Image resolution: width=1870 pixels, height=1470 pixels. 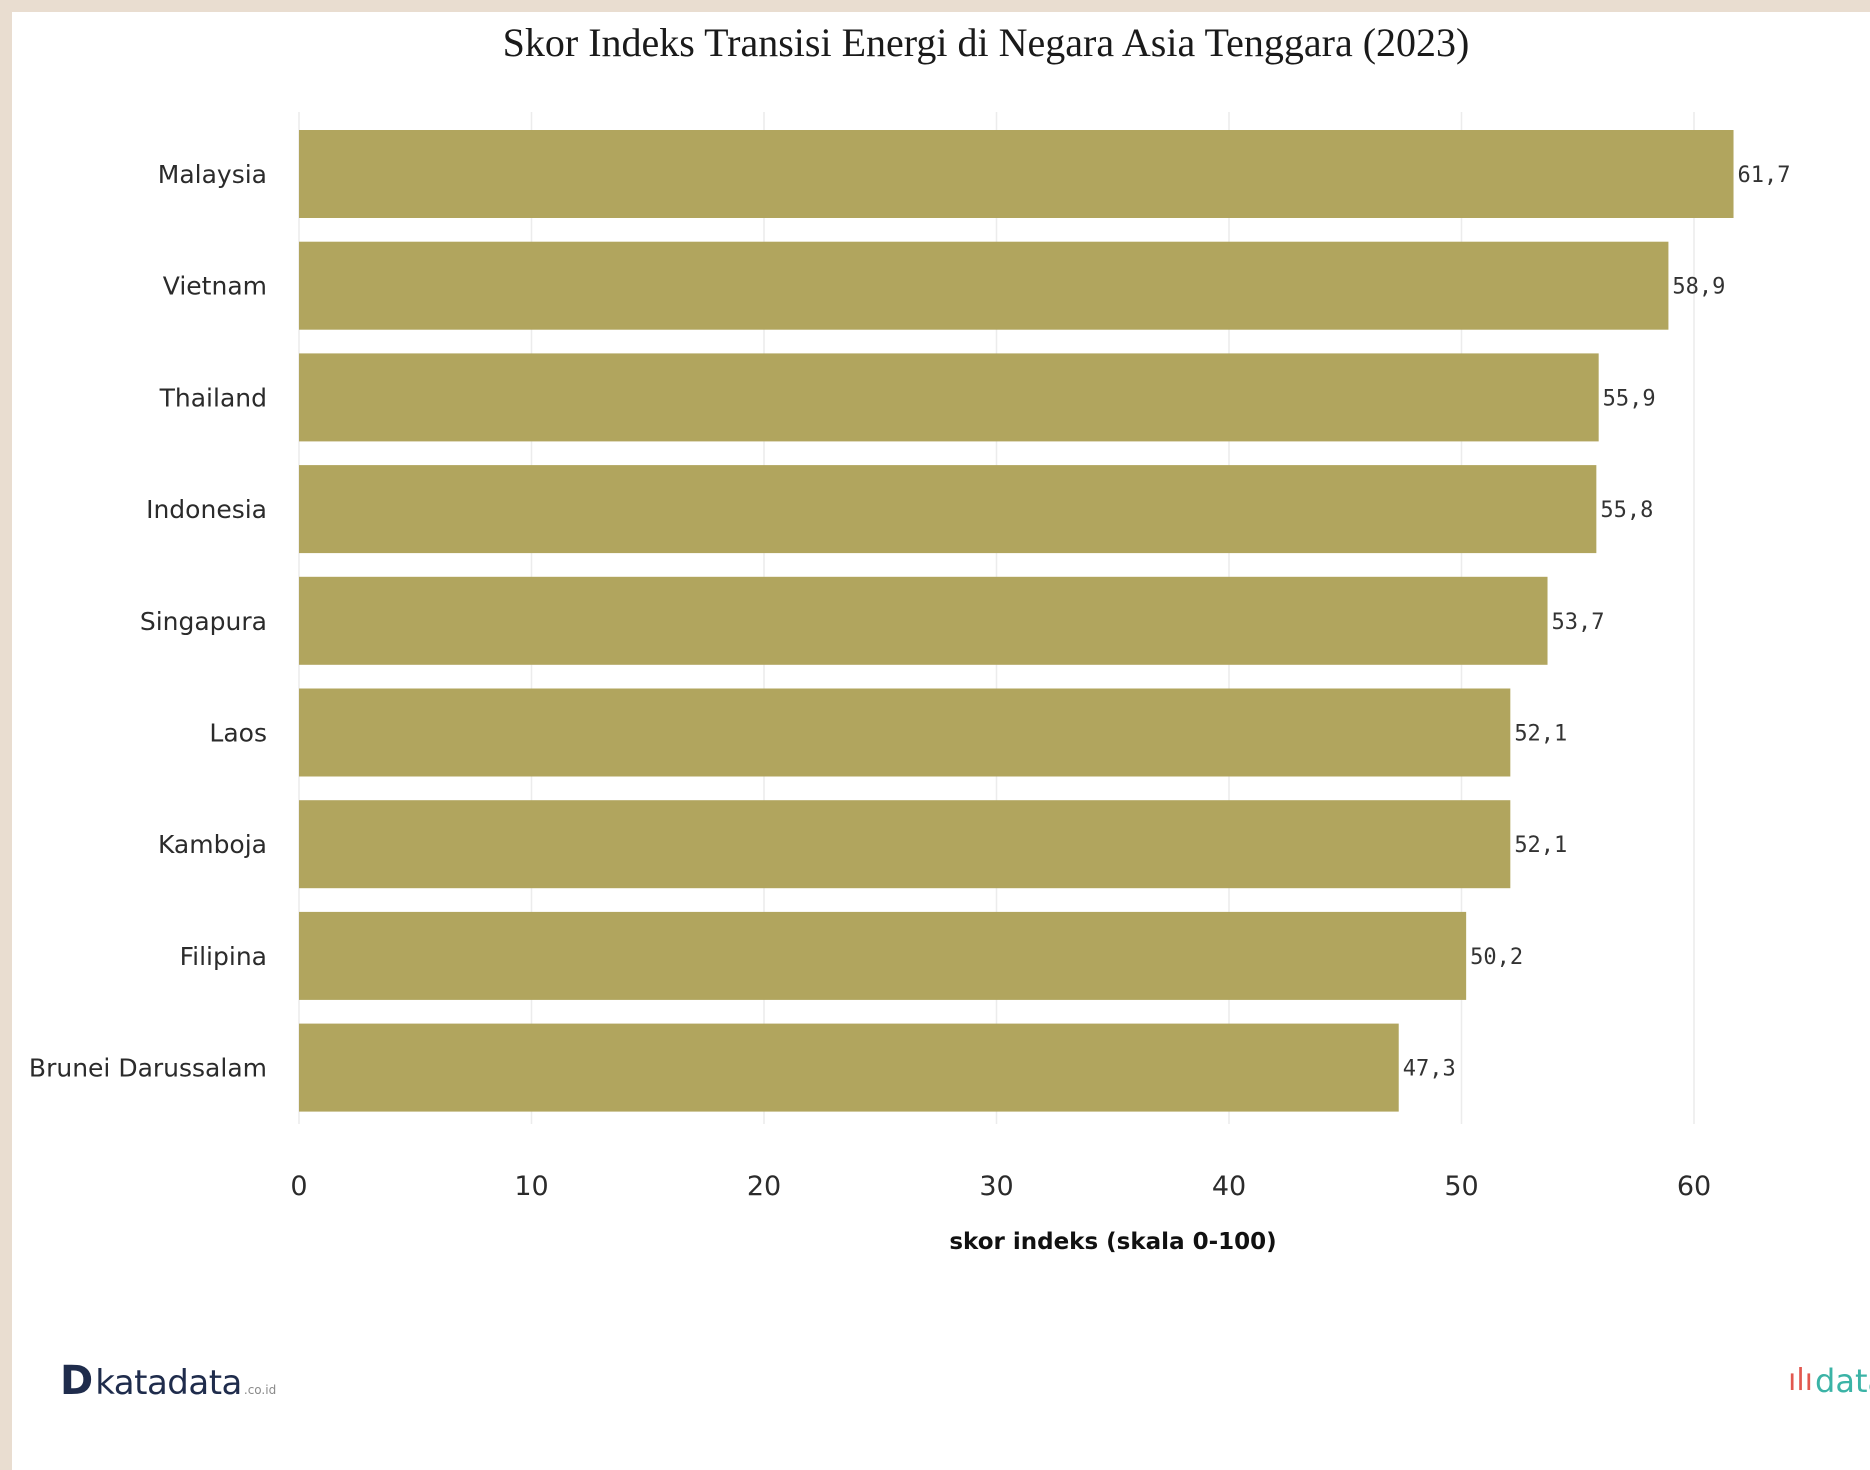 I want to click on category-label: Filipina, so click(x=223, y=956).